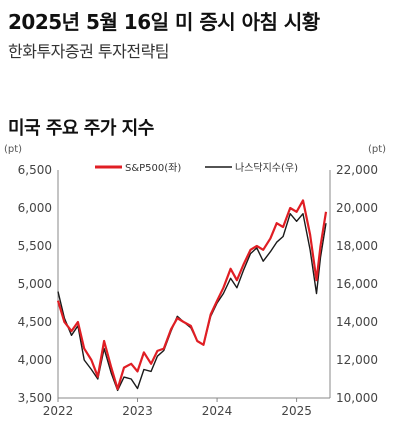  Describe the element at coordinates (81, 128) in the screenshot. I see `chart-title: 미국 주요 주가 지수` at that location.